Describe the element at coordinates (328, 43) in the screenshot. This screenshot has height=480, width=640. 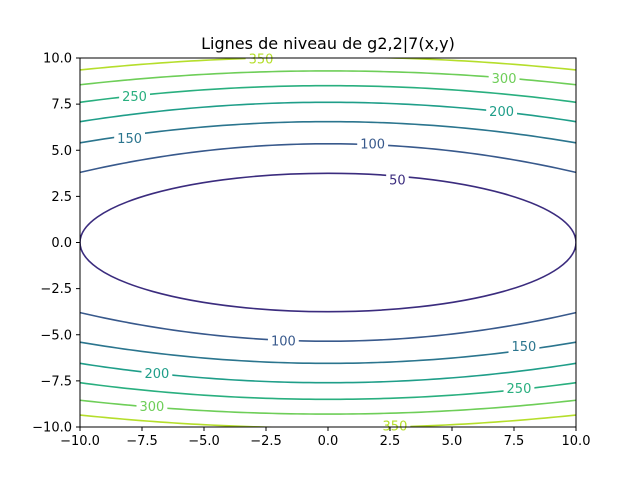
I see `chart-title: Lignes de niveau de g2,2|7(x,y)` at that location.